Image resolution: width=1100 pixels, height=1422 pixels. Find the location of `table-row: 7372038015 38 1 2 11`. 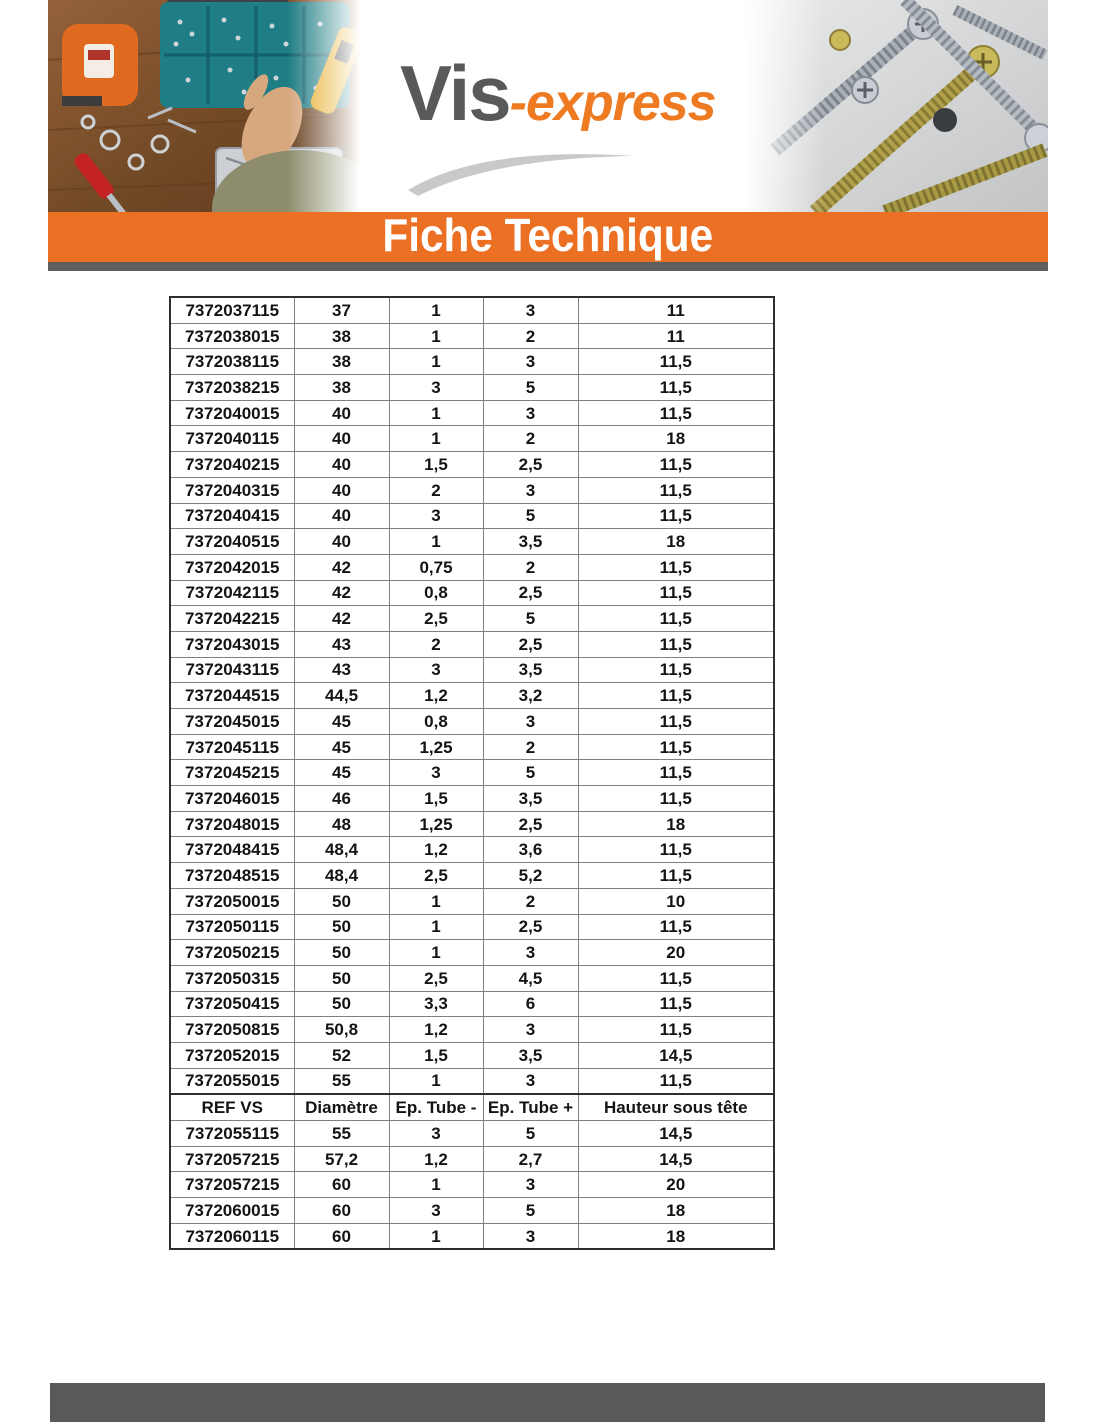

table-row: 7372038015 38 1 2 11 is located at coordinates (472, 336).